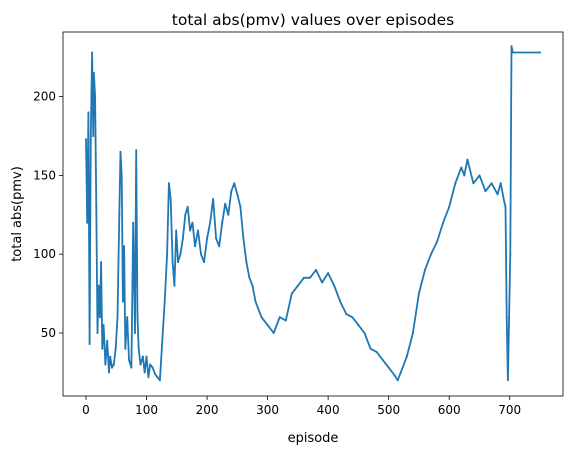 The image size is (571, 455). Describe the element at coordinates (388, 410) in the screenshot. I see `x-tick-label: 500` at that location.